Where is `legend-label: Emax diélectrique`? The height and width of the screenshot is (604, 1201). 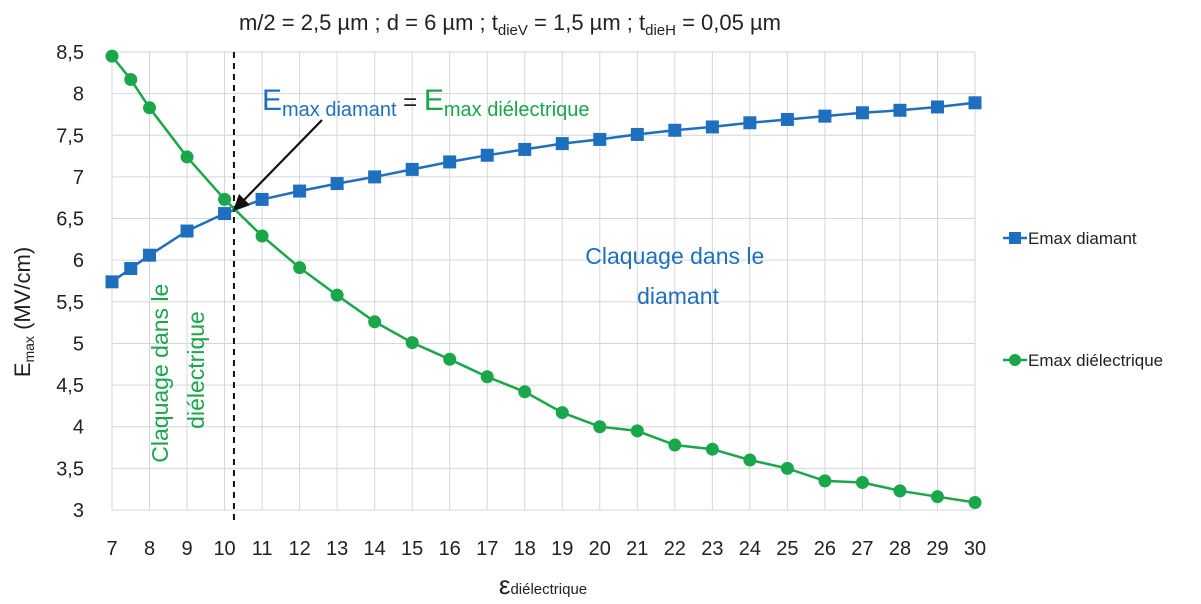
legend-label: Emax diélectrique is located at coordinates (1095, 360).